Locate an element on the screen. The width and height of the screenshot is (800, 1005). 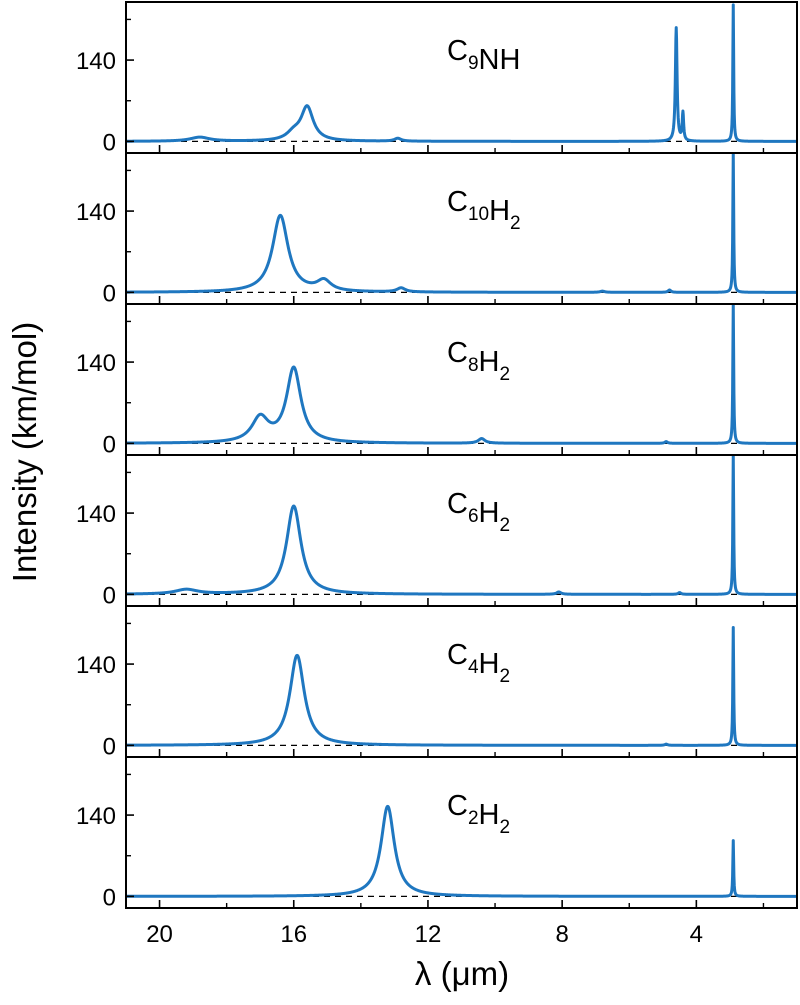
spectrum-panel-C10H2: 0 140 C10H2 is located at coordinates (437, 229).